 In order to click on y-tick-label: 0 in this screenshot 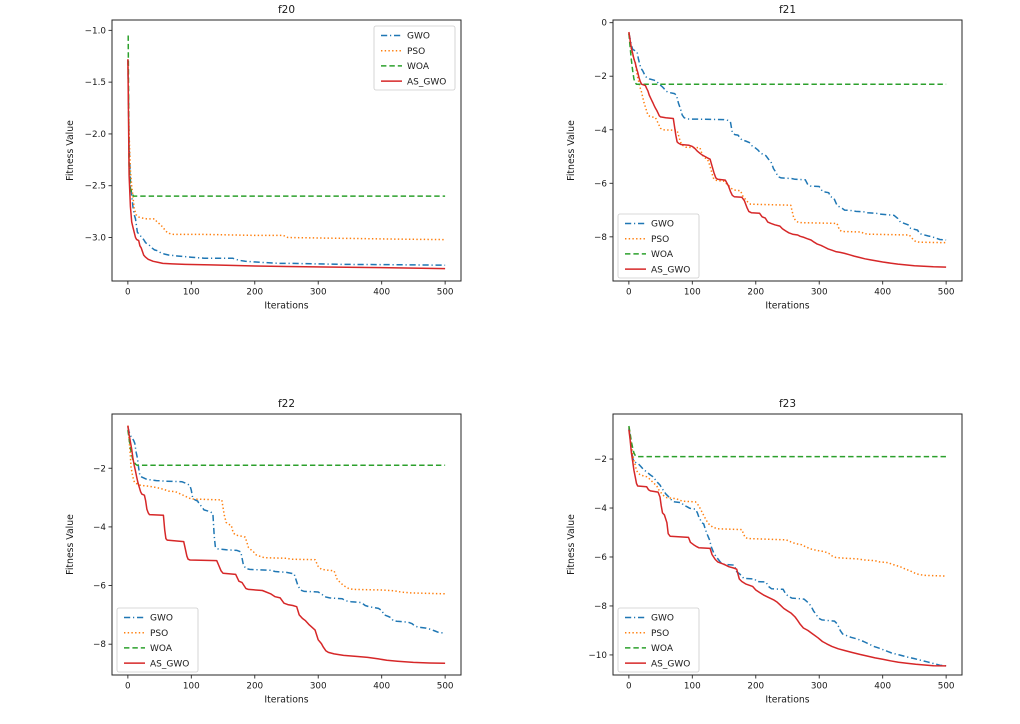, I will do `click(604, 24)`.